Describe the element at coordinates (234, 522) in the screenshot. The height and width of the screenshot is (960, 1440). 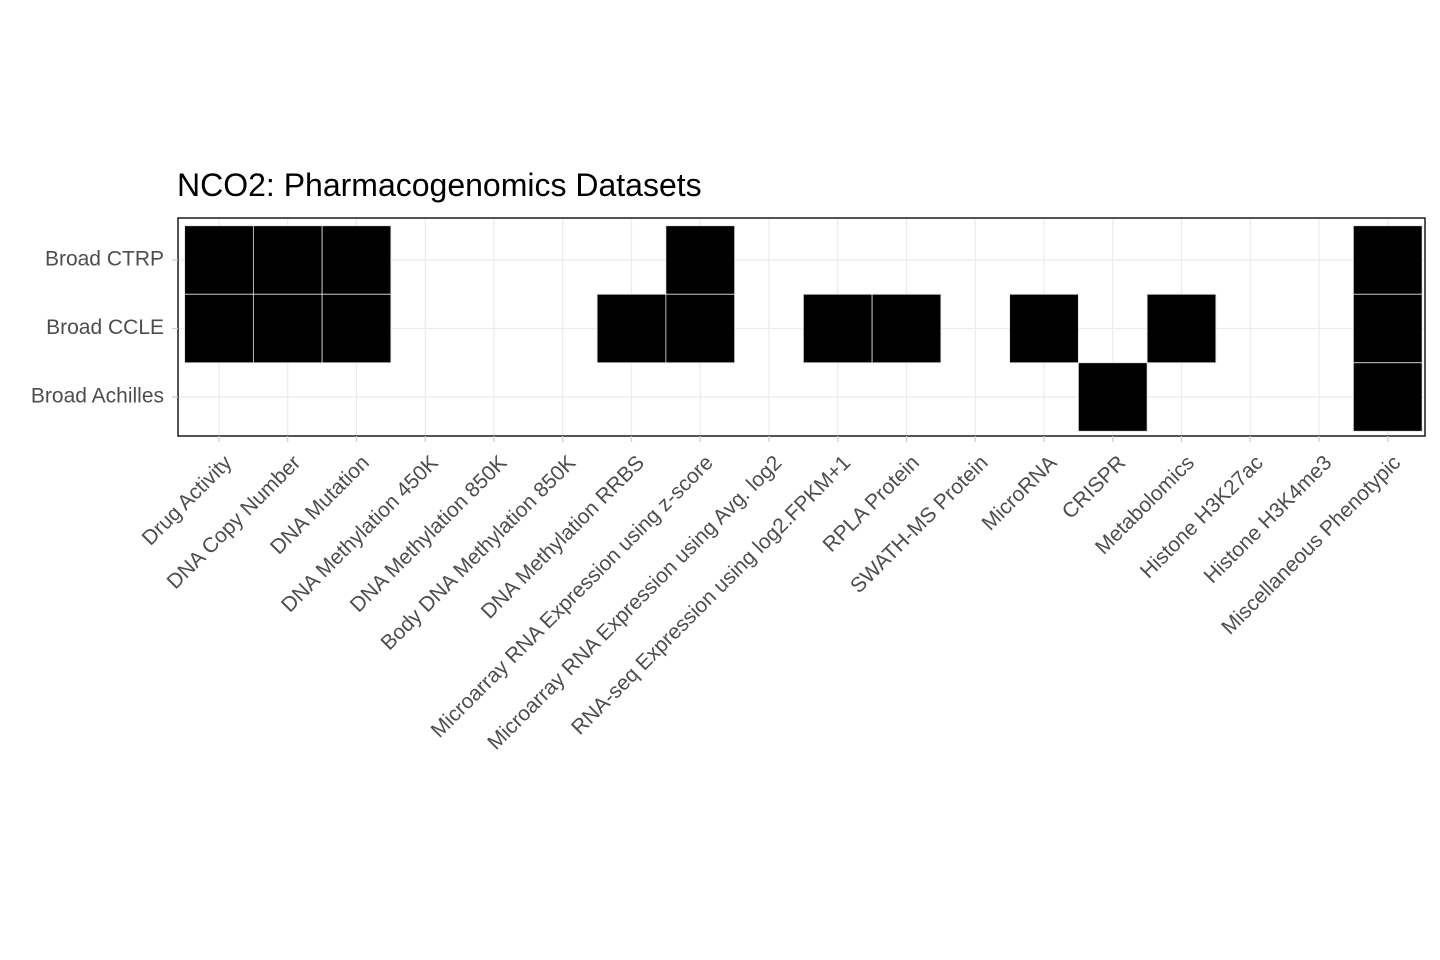
I see `x-tick-label: DNA Copy Number` at that location.